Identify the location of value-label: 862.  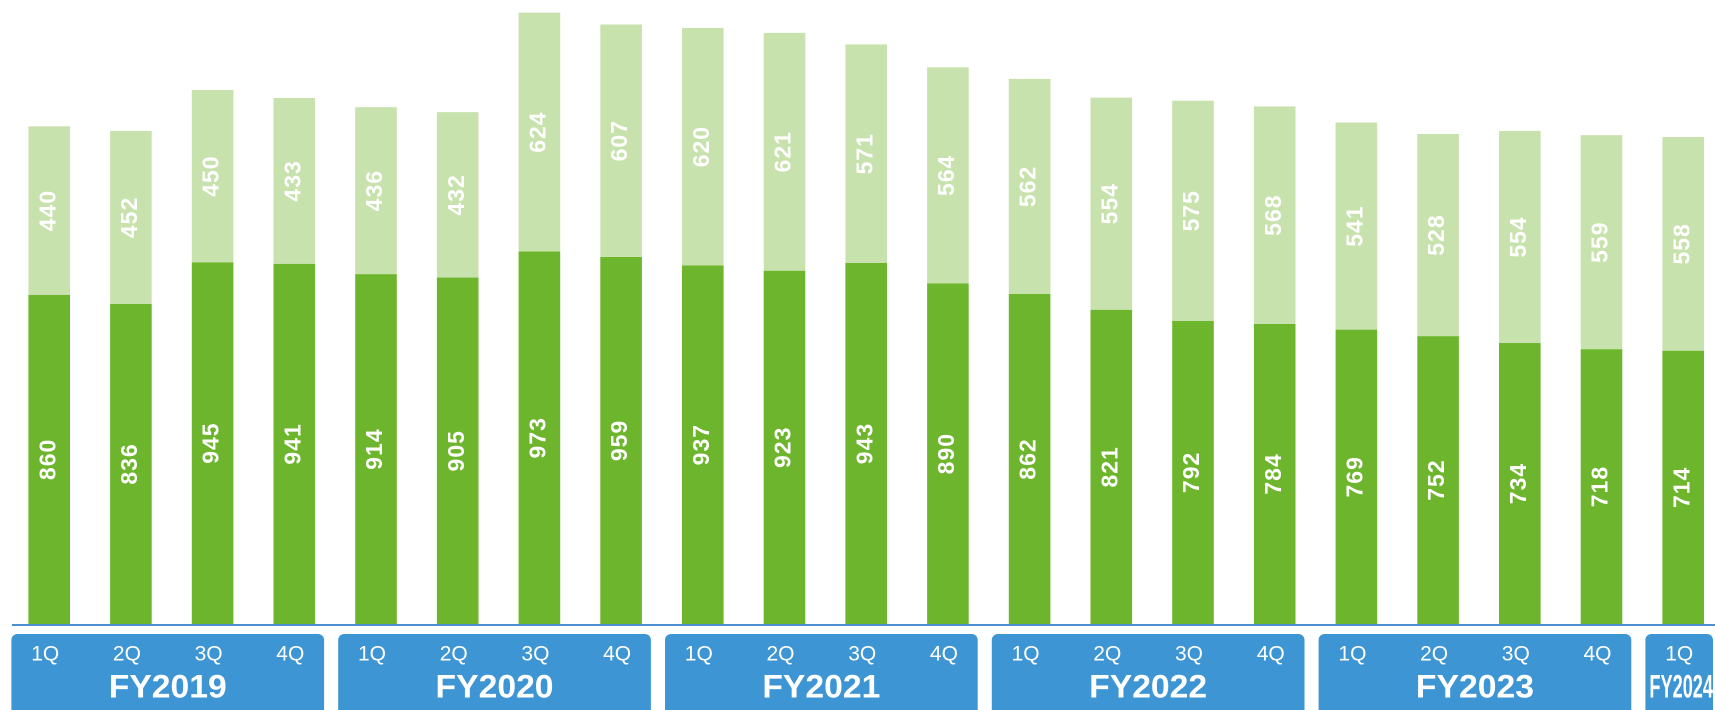
(1028, 458).